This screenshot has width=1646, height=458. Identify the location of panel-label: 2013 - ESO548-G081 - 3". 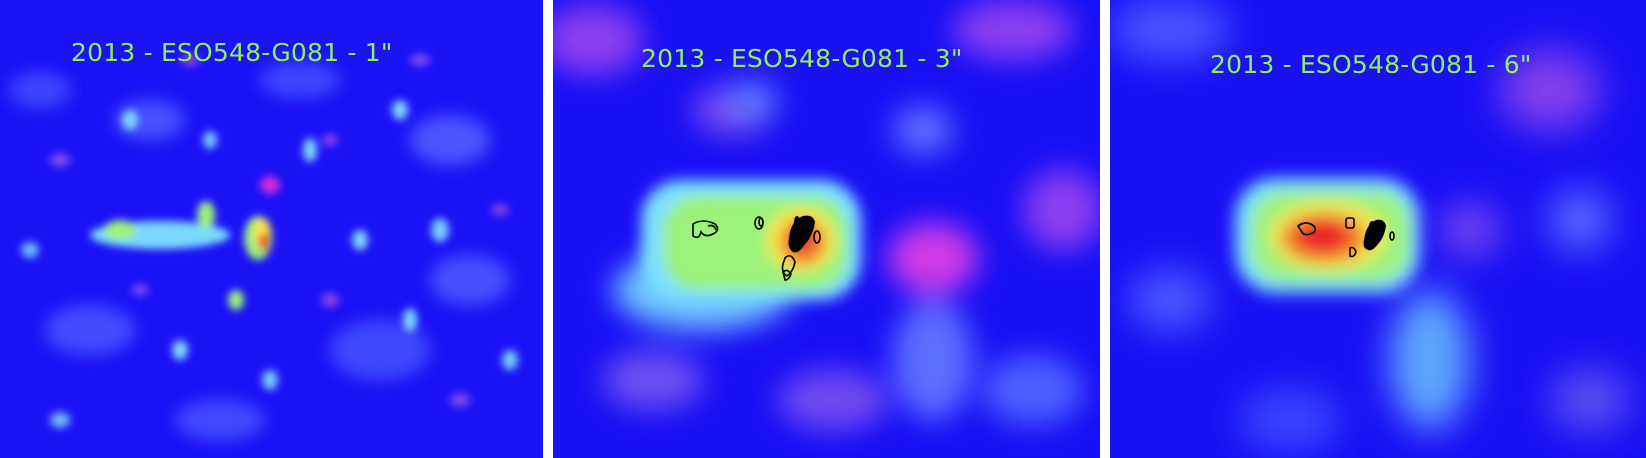
(802, 58).